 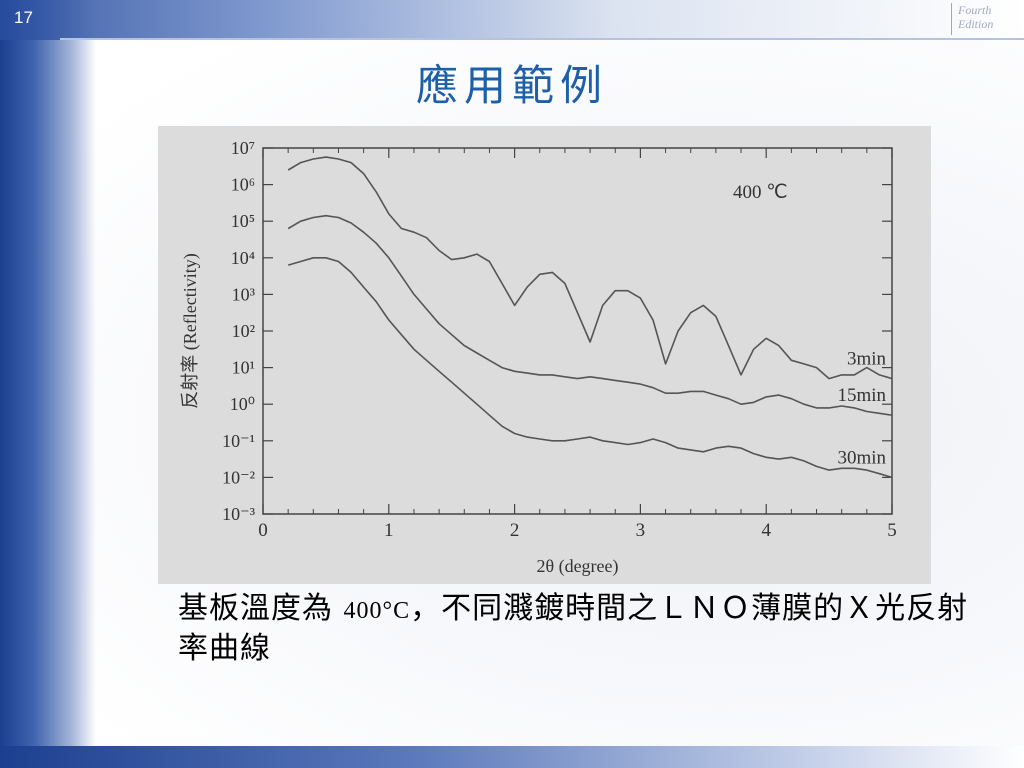 What do you see at coordinates (243, 148) in the screenshot?
I see `y-tick-label: 10⁷` at bounding box center [243, 148].